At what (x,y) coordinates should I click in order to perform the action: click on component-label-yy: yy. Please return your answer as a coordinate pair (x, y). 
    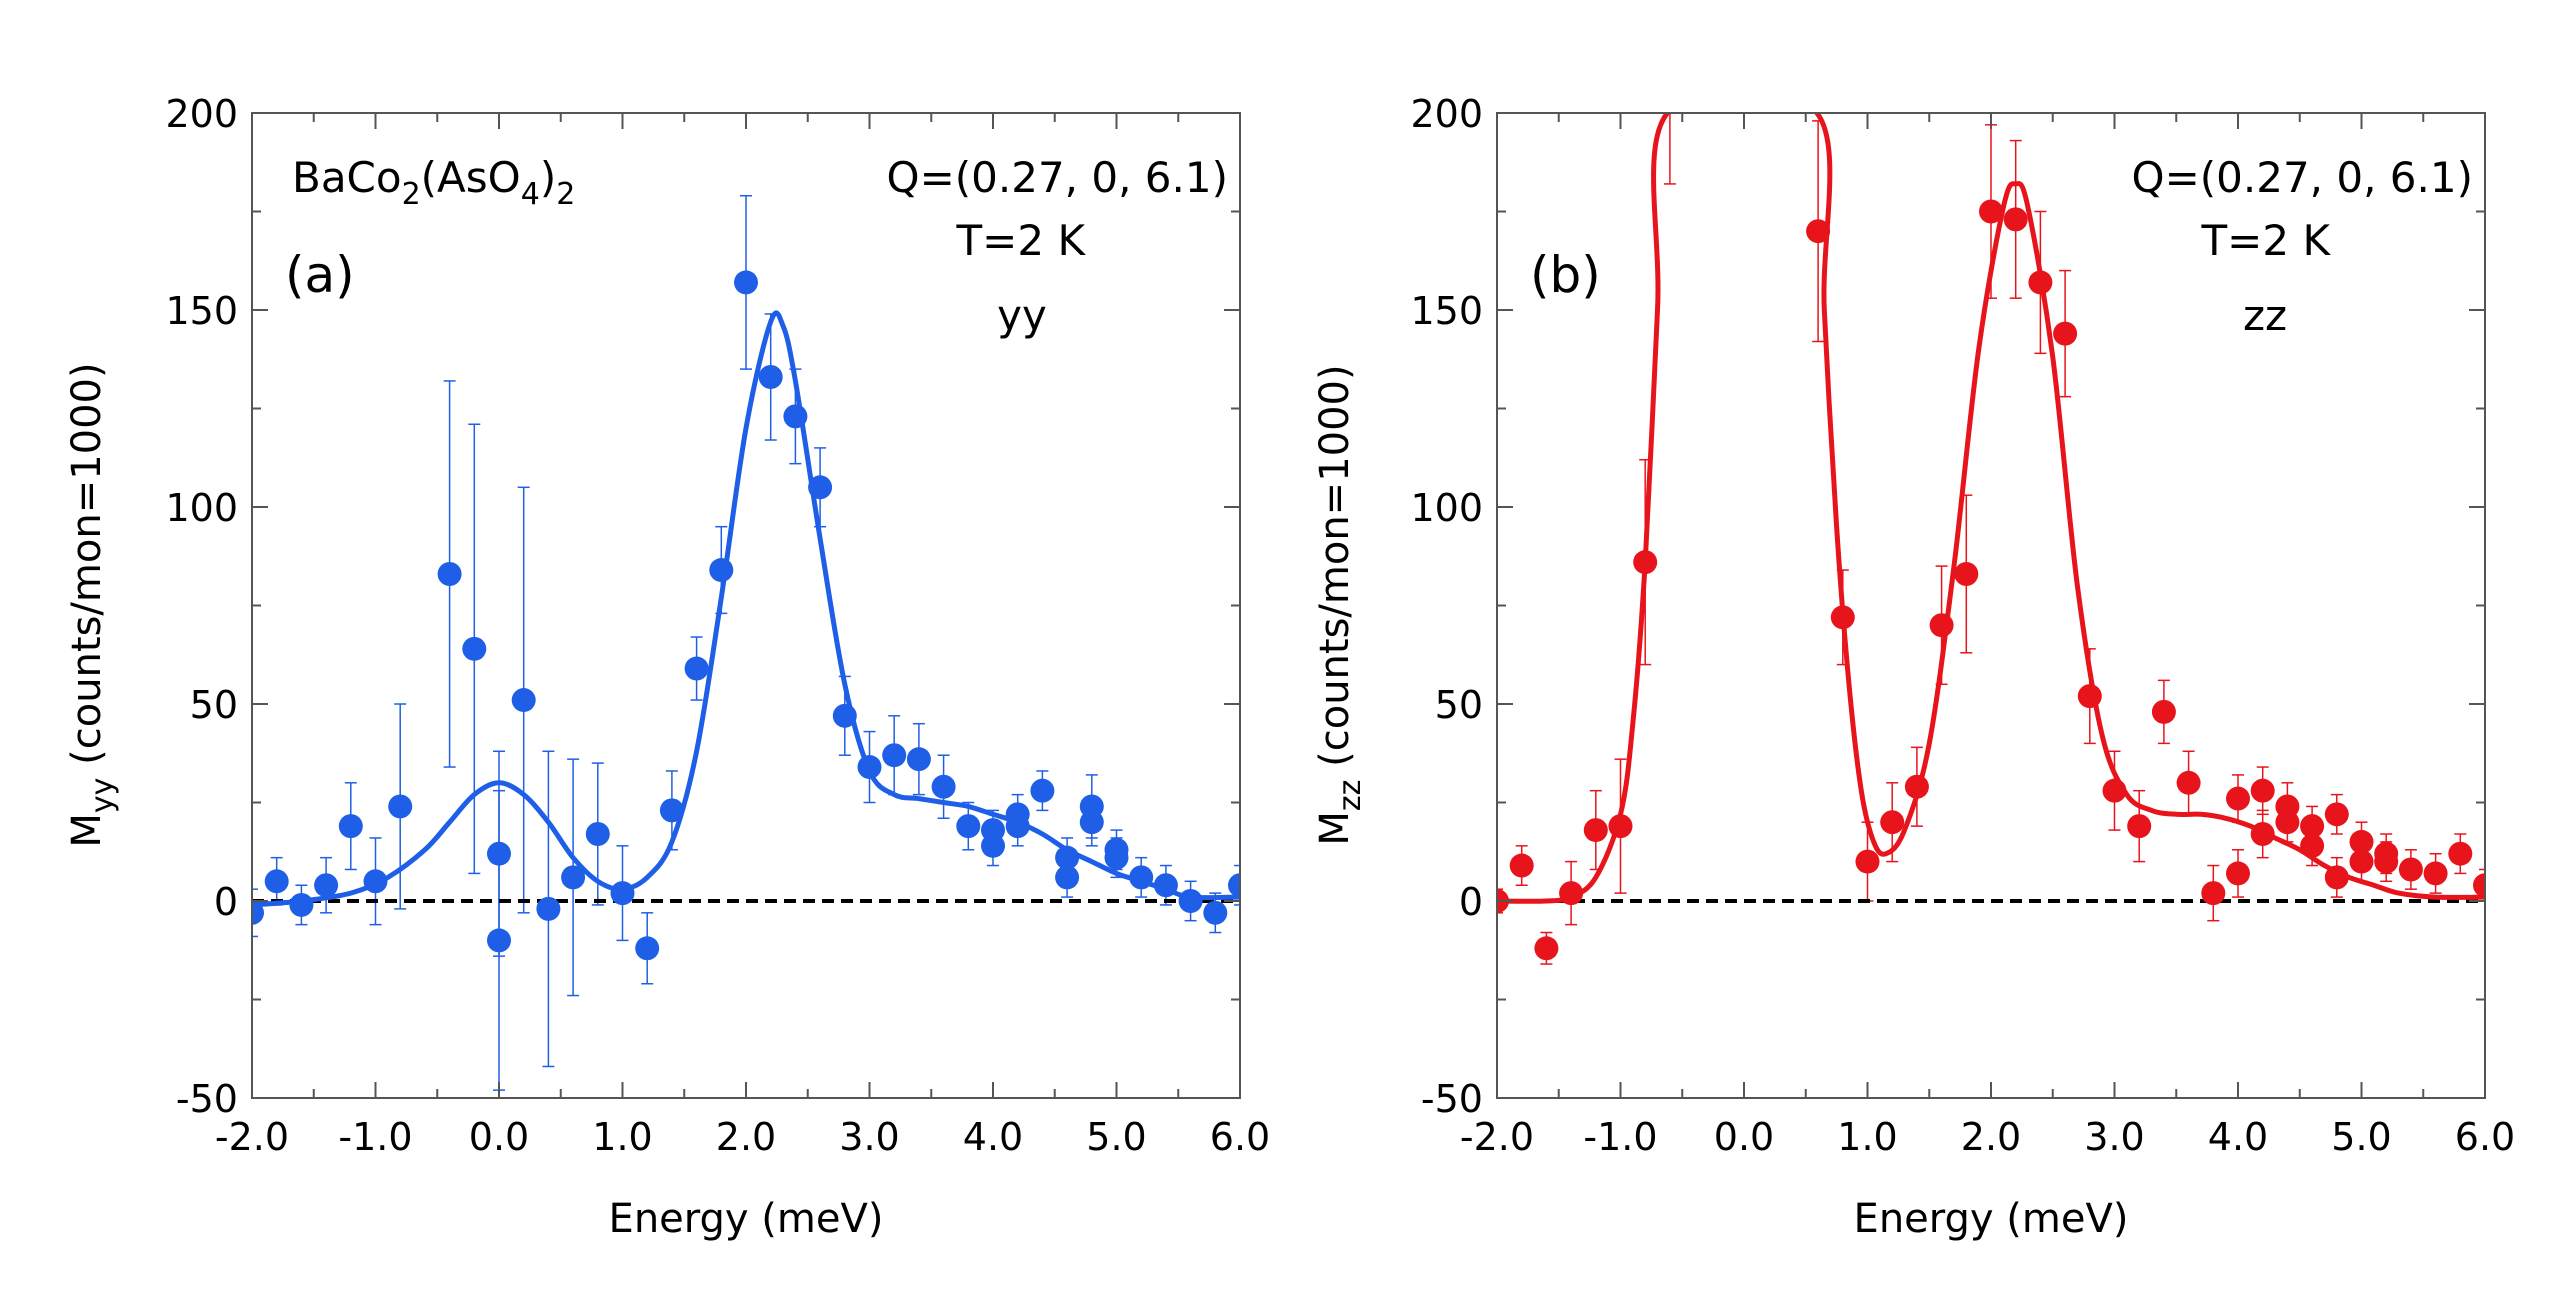
    Looking at the image, I should click on (1022, 315).